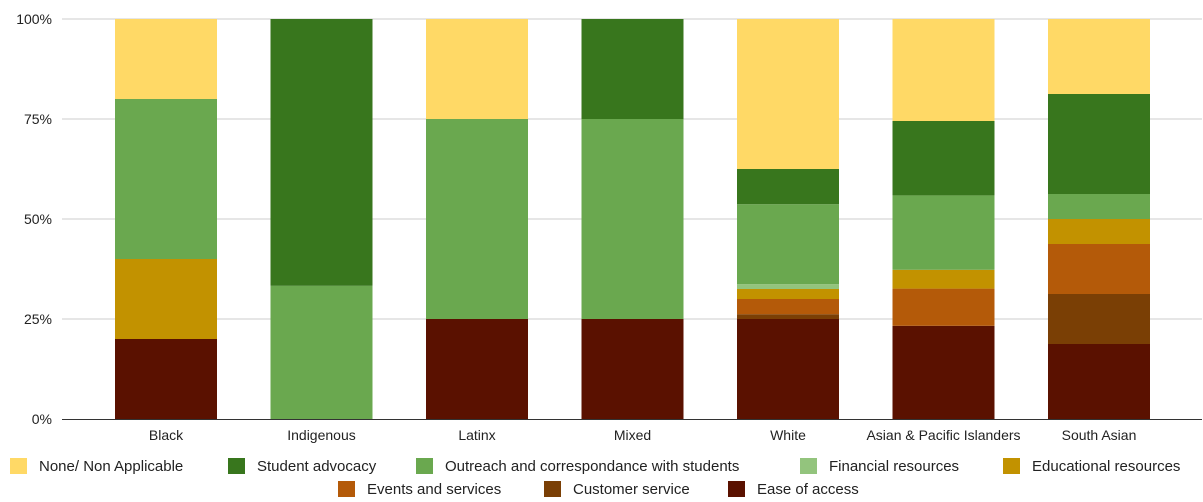  What do you see at coordinates (1099, 435) in the screenshot?
I see `x-tick-label: South Asian` at bounding box center [1099, 435].